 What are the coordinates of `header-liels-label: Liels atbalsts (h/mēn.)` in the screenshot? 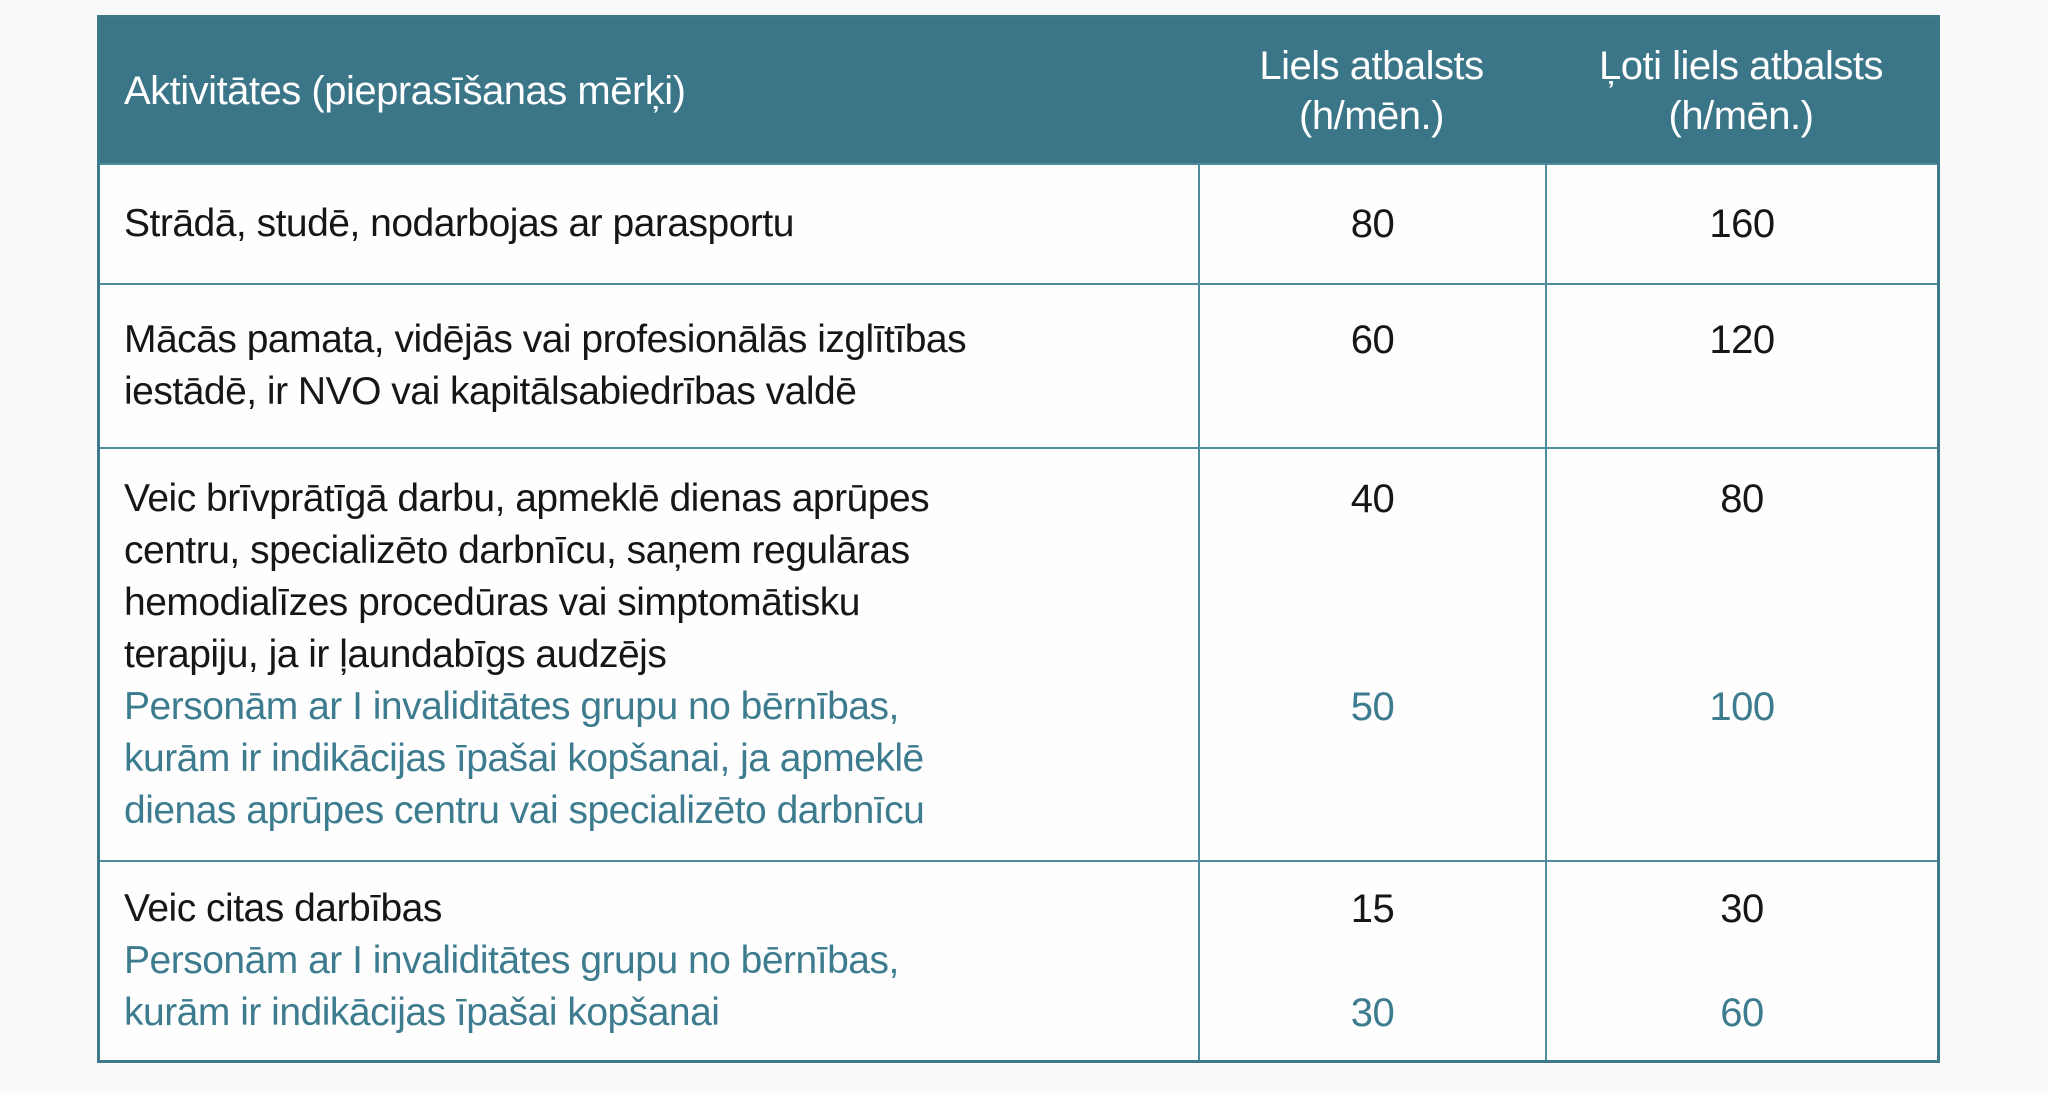 It's located at (1371, 90).